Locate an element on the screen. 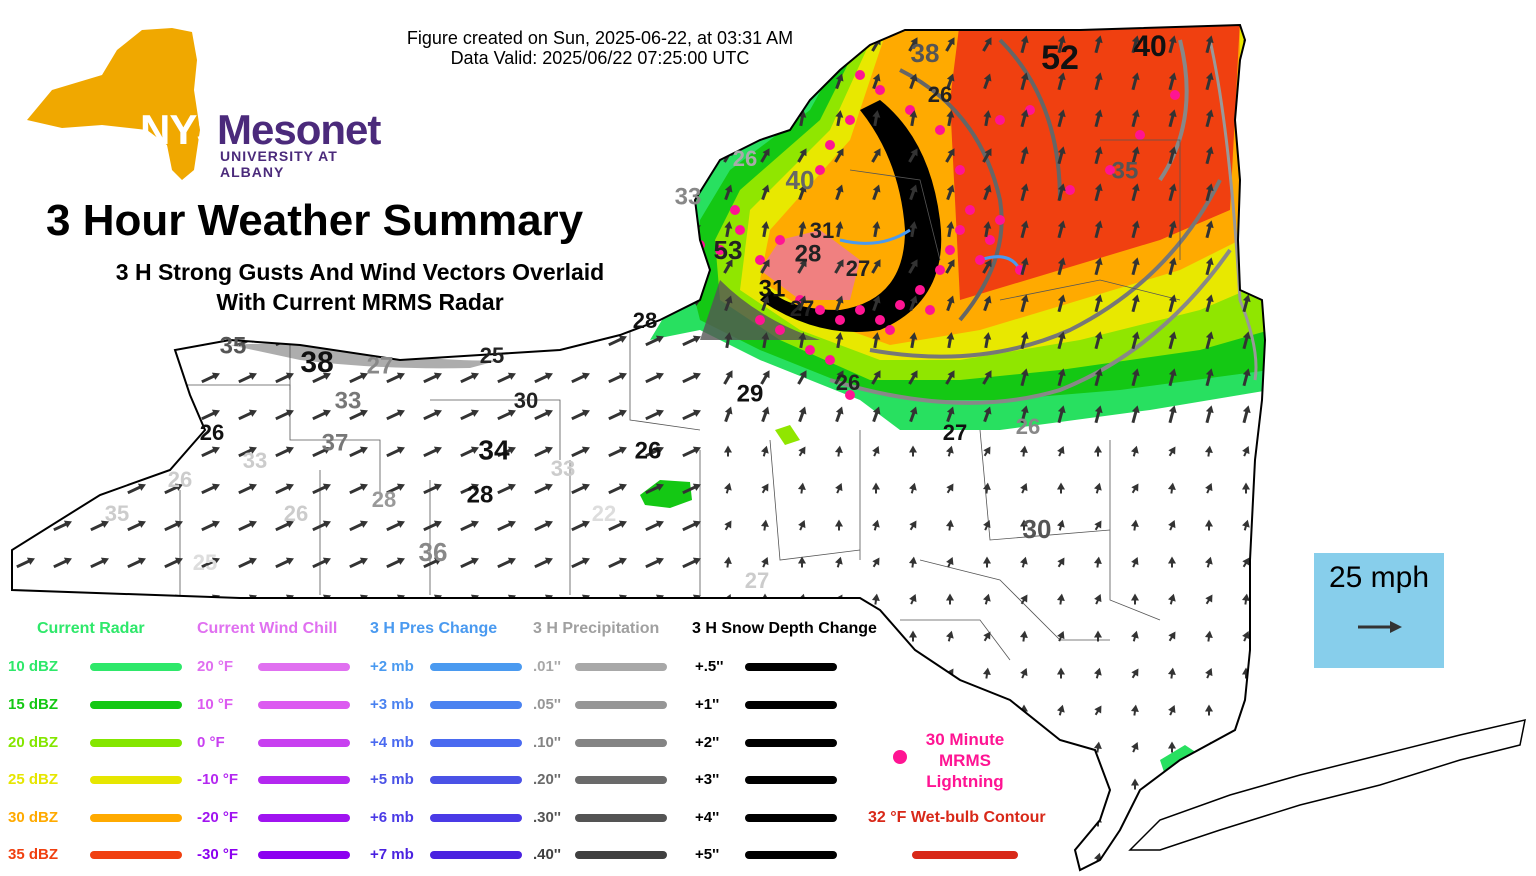 This screenshot has width=1536, height=876. gust-label: 28 is located at coordinates (384, 499).